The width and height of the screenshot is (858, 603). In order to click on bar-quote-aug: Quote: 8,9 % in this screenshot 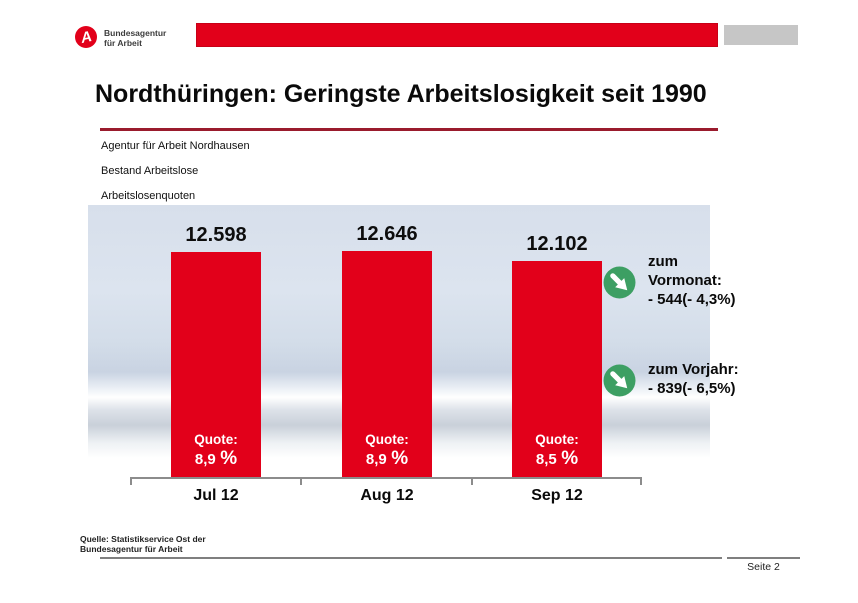, I will do `click(387, 450)`.